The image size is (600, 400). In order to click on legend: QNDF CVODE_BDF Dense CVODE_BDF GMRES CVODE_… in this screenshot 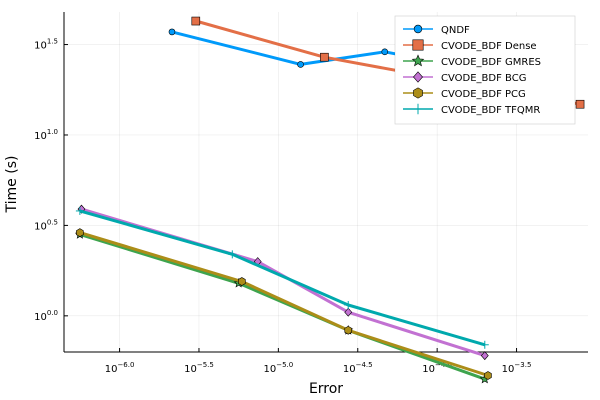, I will do `click(485, 70)`.